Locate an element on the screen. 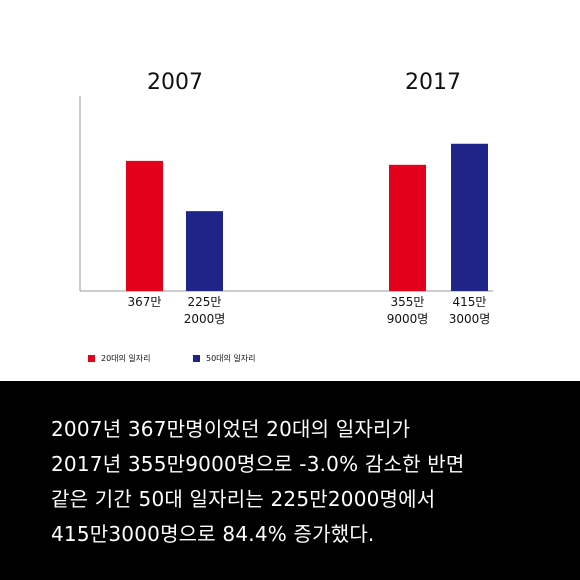 The width and height of the screenshot is (580, 580). bar-label-2017-20s-line1: 355만 is located at coordinates (408, 302).